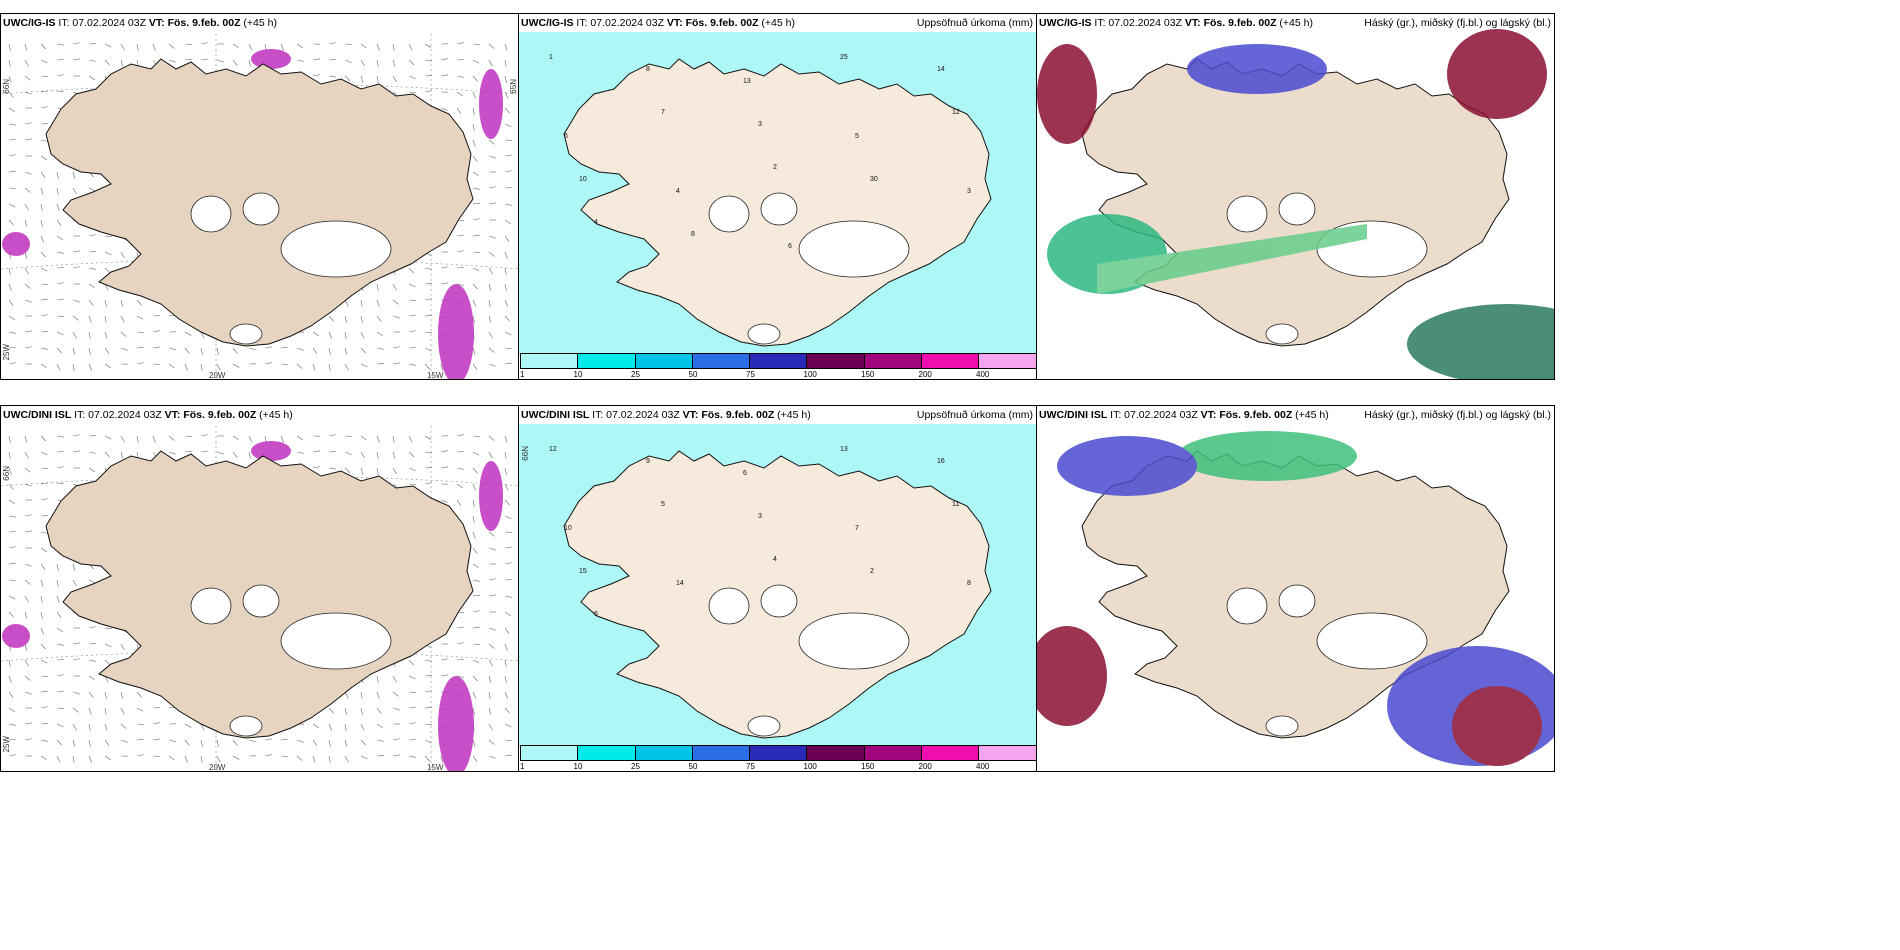  I want to click on precip-value: 1, so click(551, 57).